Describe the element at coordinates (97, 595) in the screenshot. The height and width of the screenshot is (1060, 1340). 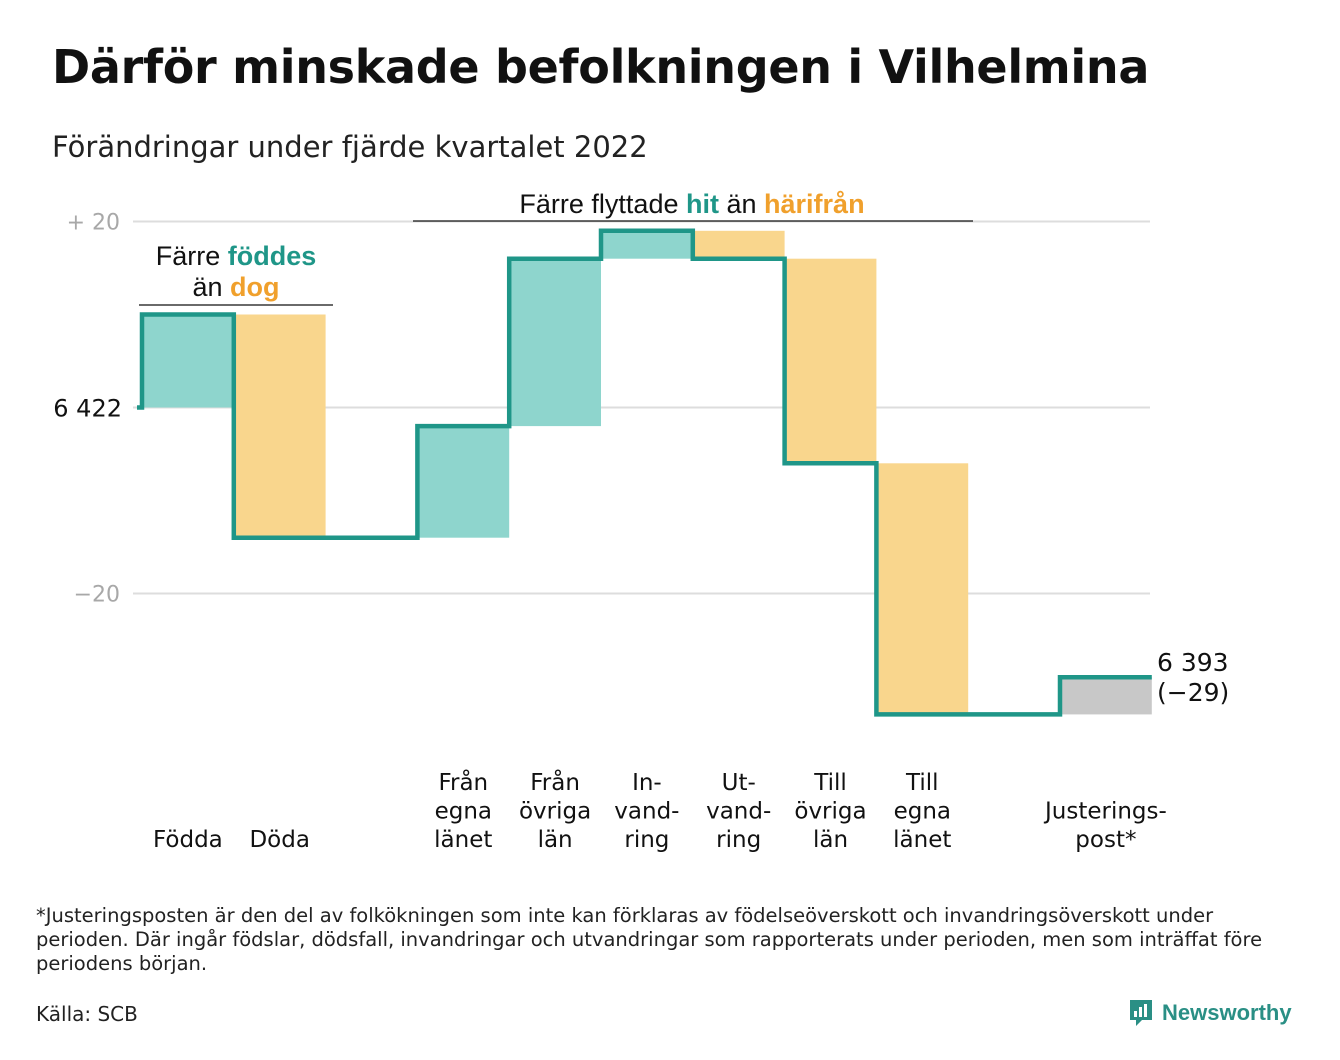
I see `y-tick-label: −20` at that location.